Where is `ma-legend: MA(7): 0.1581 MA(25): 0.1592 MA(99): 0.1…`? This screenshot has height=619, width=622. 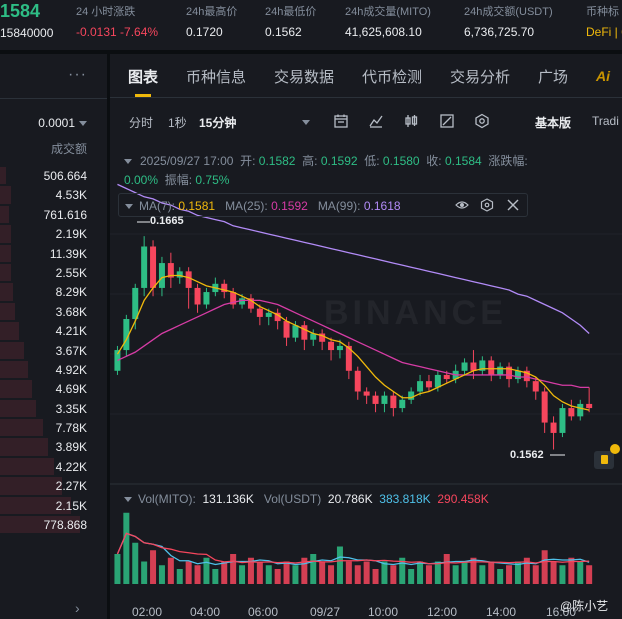 ma-legend: MA(7): 0.1581 MA(25): 0.1592 MA(99): 0.1… is located at coordinates (323, 205).